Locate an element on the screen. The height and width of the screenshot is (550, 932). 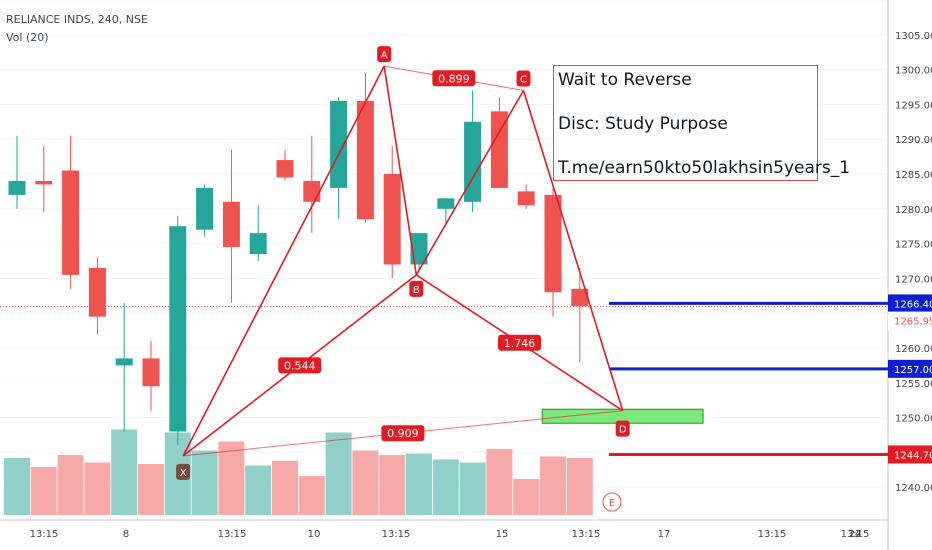
y-tick-label: 1250.00 is located at coordinates (913, 419).